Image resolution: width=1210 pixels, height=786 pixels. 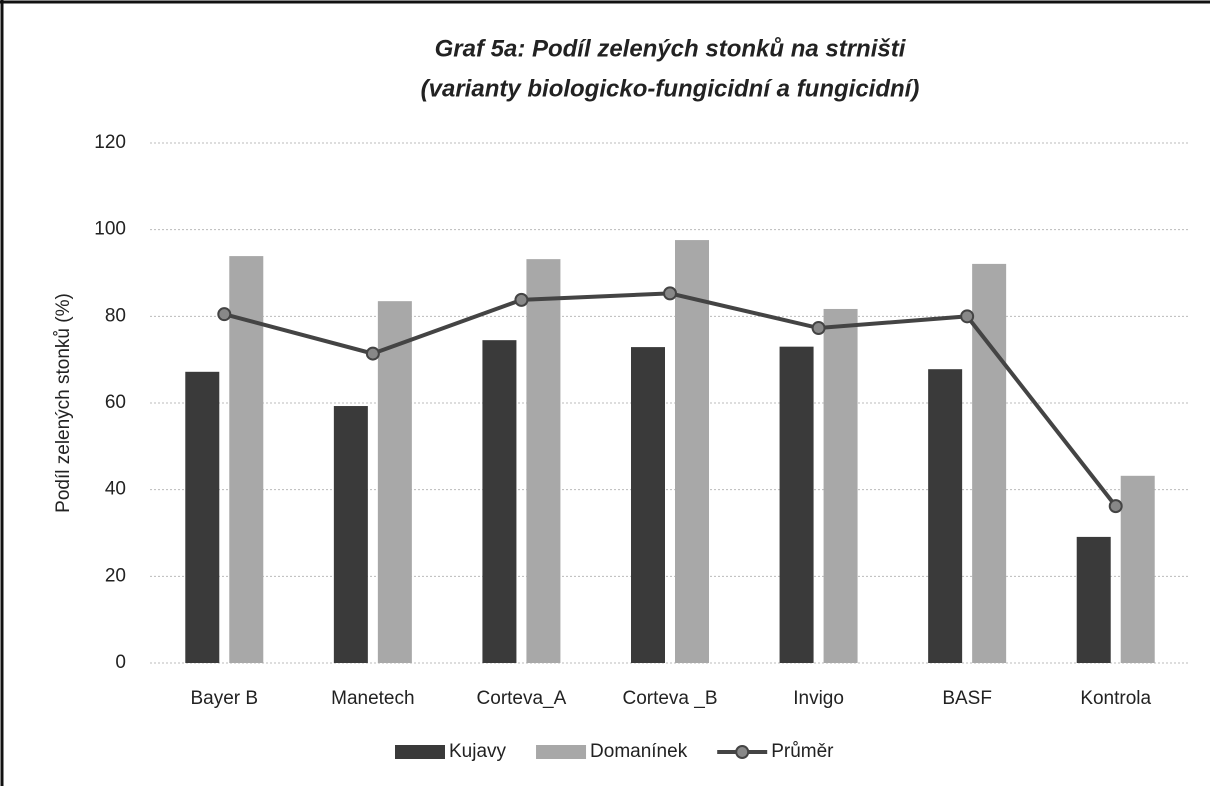 What do you see at coordinates (372, 698) in the screenshot?
I see `x-tick-label: Manetech` at bounding box center [372, 698].